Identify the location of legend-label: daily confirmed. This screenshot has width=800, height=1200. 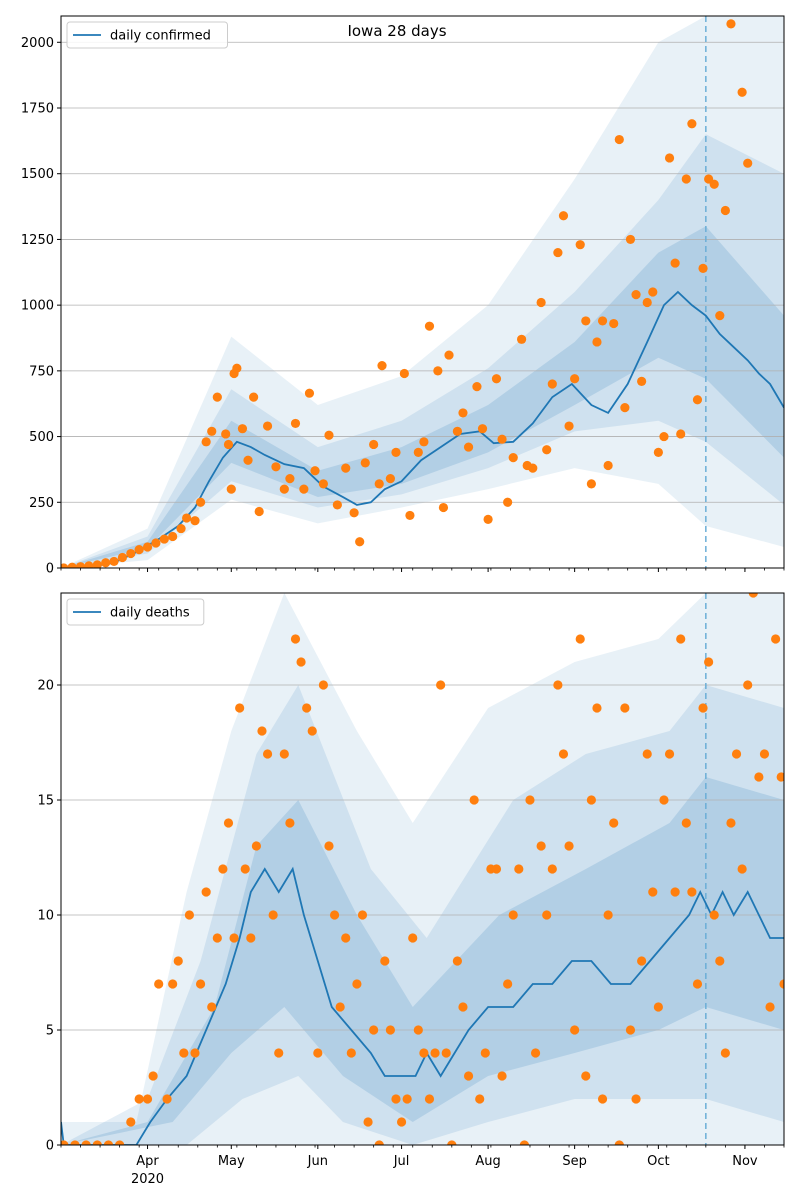
(160, 36).